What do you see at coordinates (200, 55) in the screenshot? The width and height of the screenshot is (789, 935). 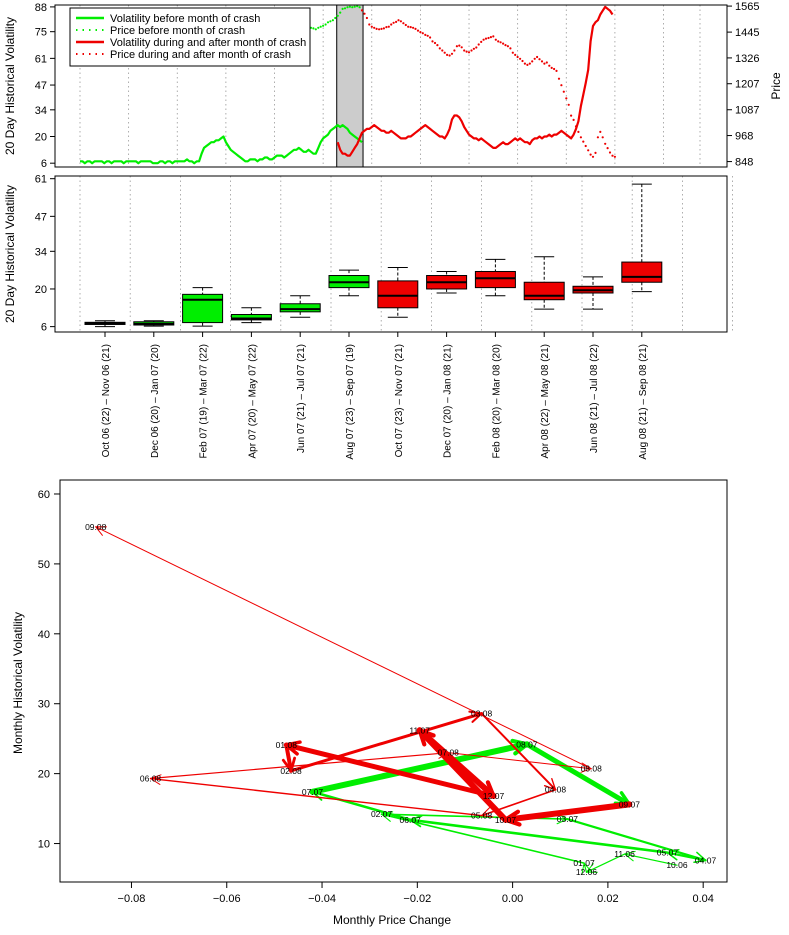 I see `legend-label: Price during and after month of crash` at bounding box center [200, 55].